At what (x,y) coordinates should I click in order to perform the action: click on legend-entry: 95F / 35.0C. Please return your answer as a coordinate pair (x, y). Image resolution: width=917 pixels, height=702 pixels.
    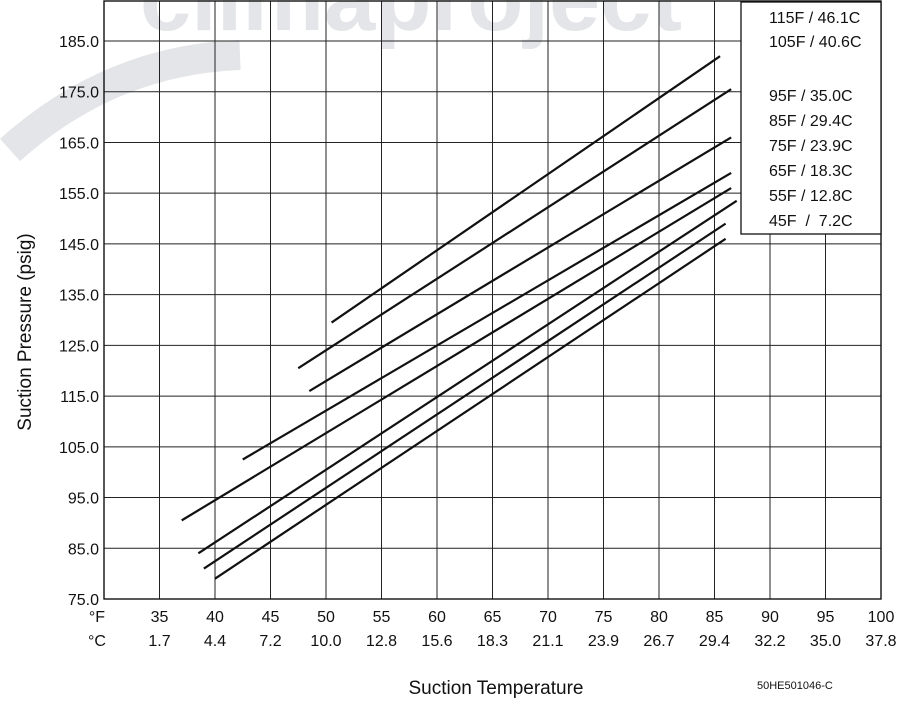
    Looking at the image, I should click on (811, 96).